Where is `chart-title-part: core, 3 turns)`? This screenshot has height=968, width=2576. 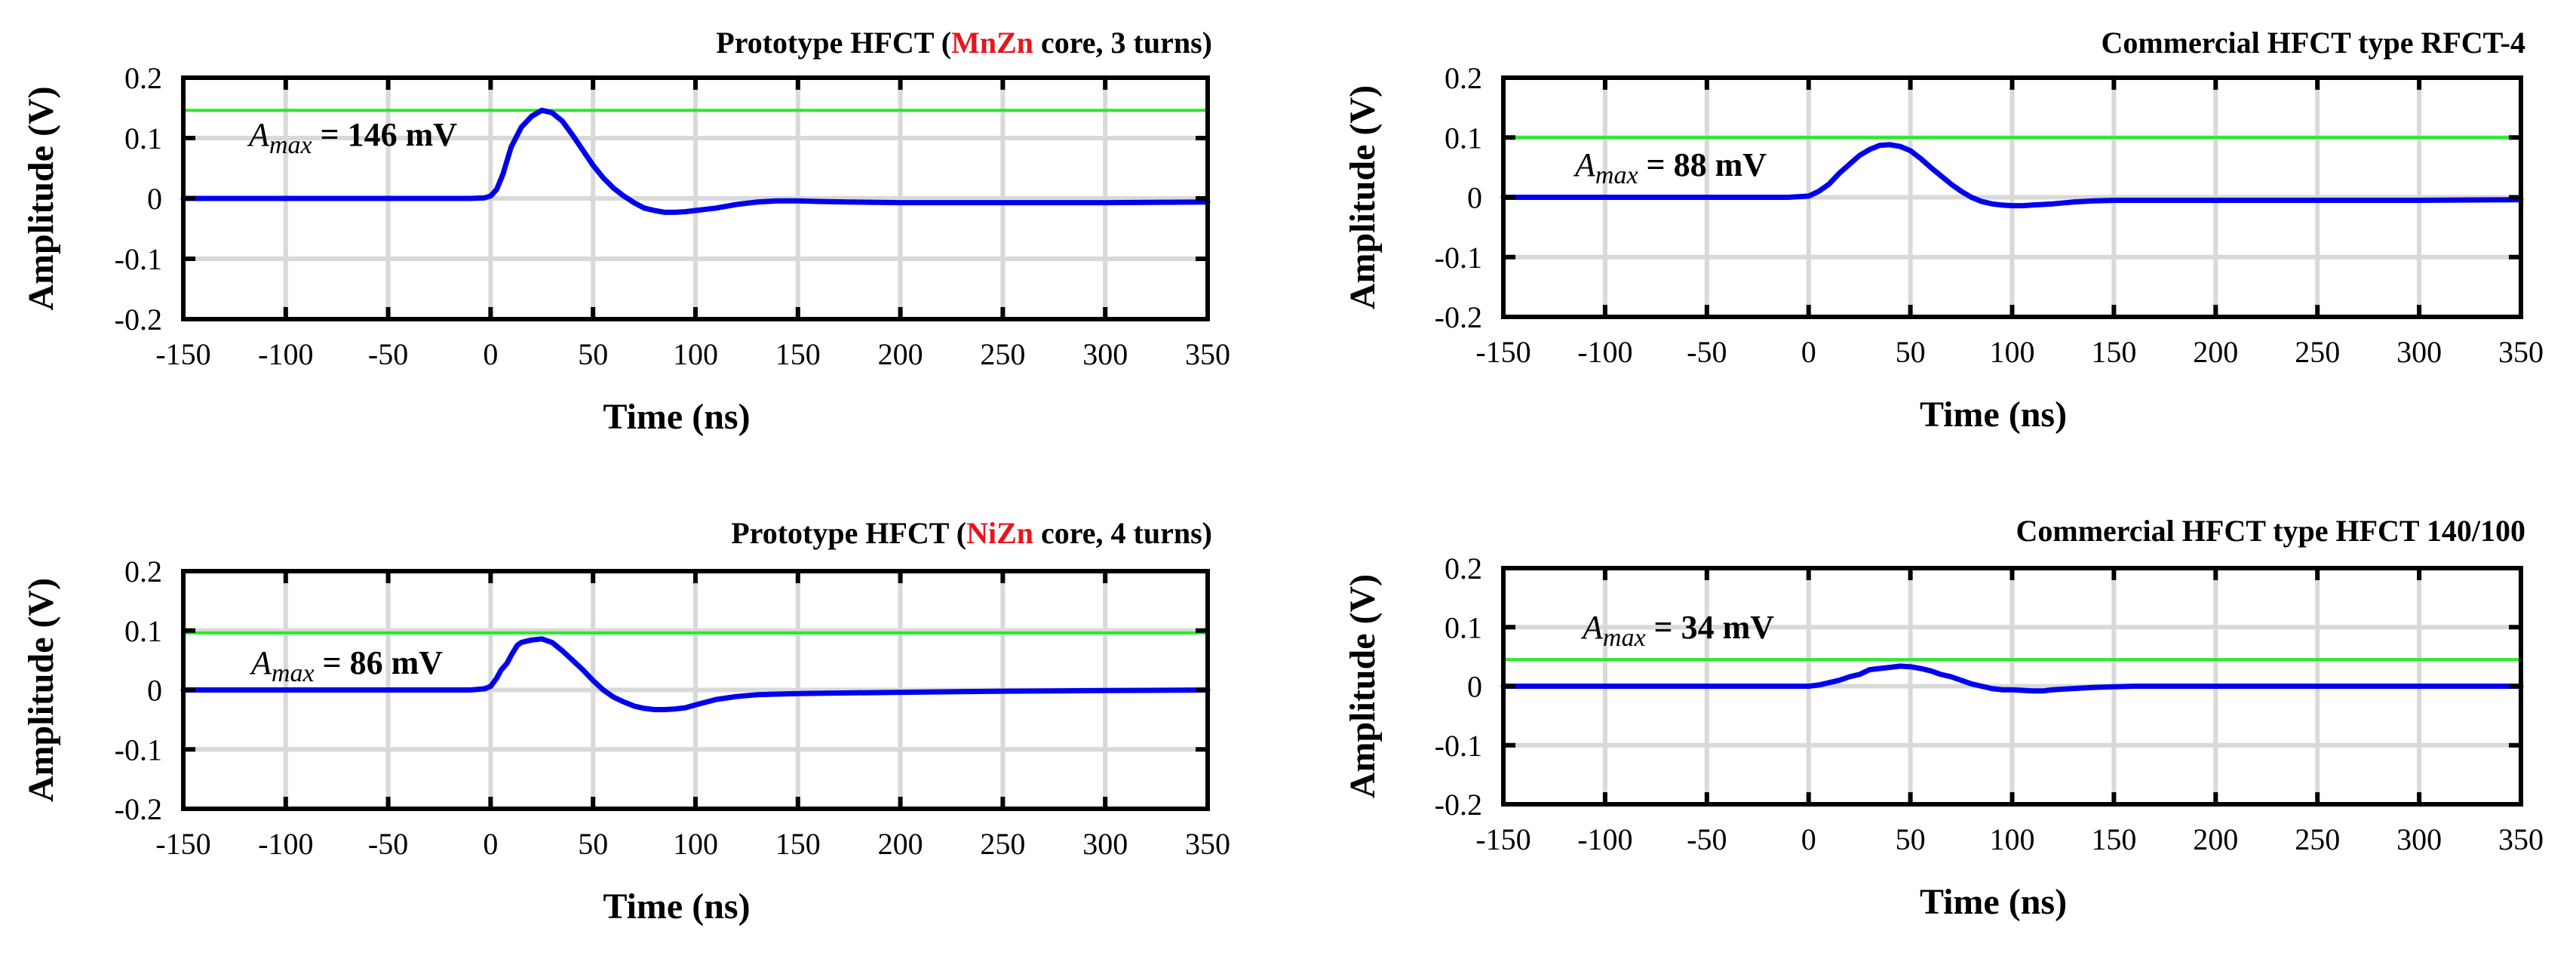
chart-title-part: core, 3 turns) is located at coordinates (1122, 43).